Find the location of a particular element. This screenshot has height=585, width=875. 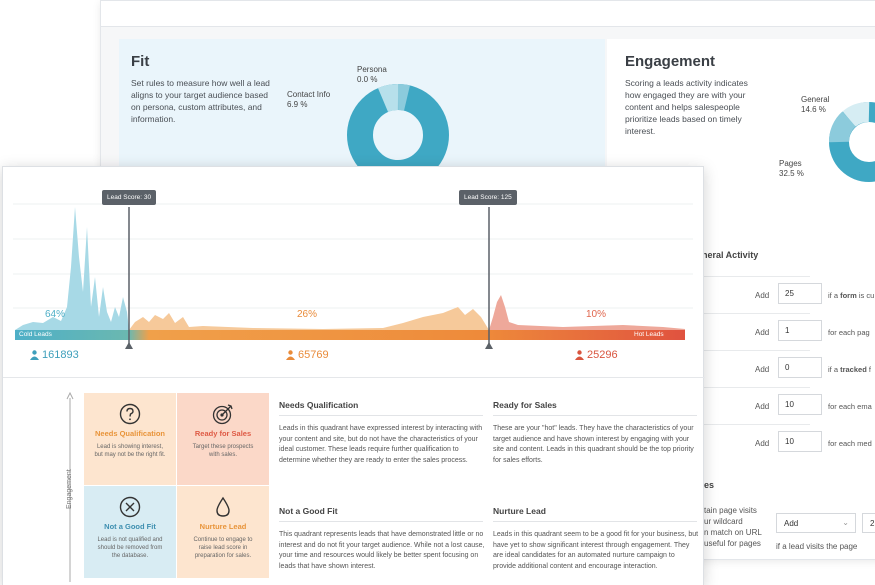

lead-score-30-tooltip: Lead Score: 30 is located at coordinates (129, 197).